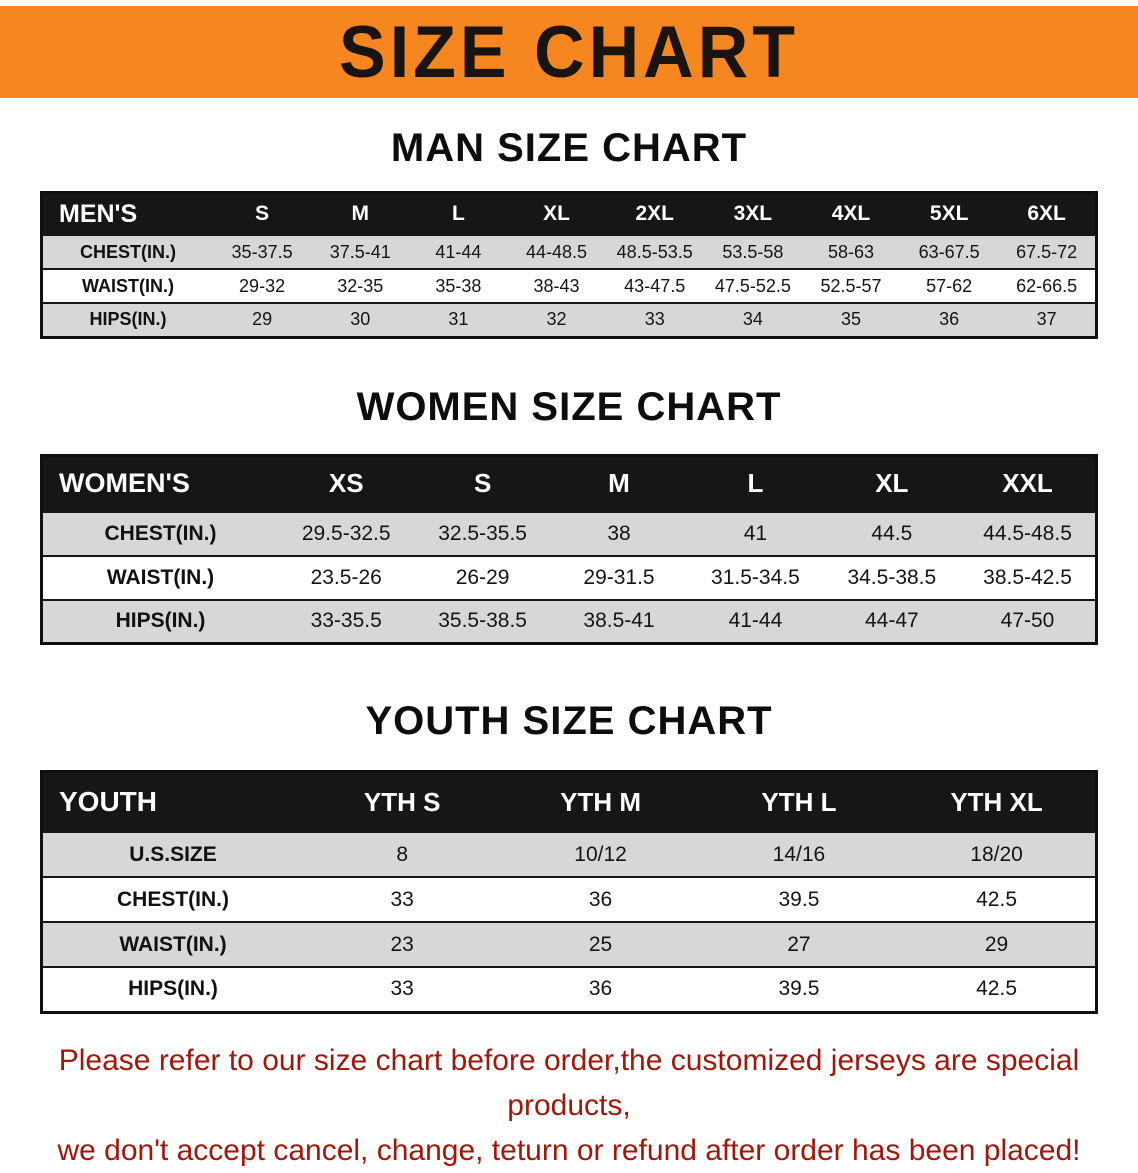 The image size is (1138, 1173). I want to click on women-size-column-header: XL, so click(892, 483).